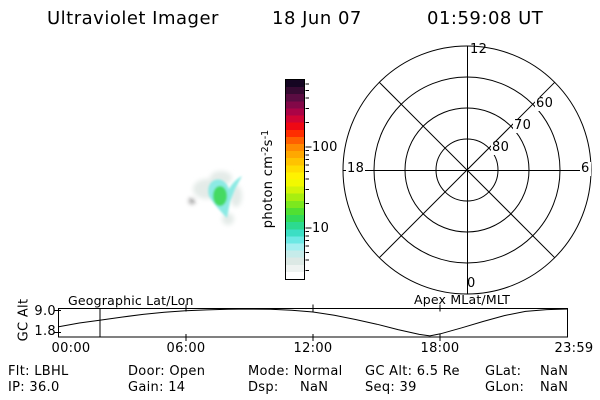 The image size is (600, 400). Describe the element at coordinates (462, 299) in the screenshot. I see `strip-title-apex: Apex MLat/MLT` at that location.